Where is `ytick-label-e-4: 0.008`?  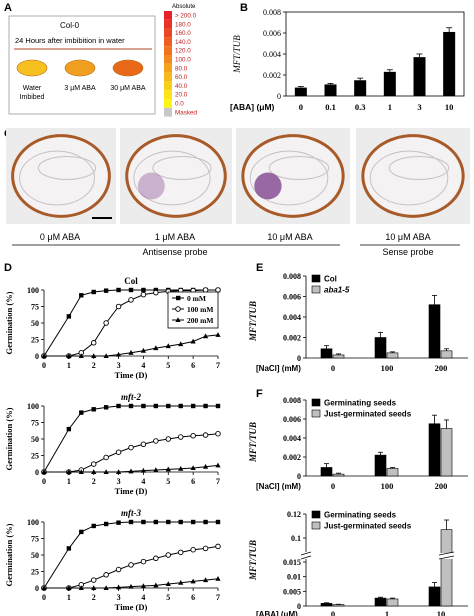
ytick-label-e-4: 0.008 is located at coordinates (292, 276).